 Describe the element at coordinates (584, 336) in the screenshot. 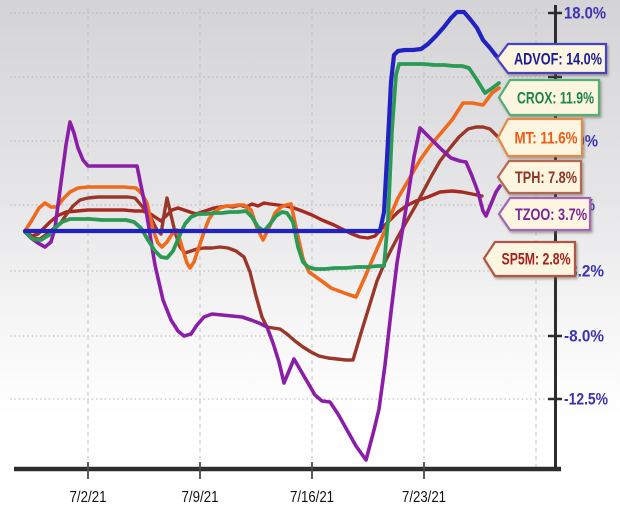

I see `svg-text: -8.0%` at that location.